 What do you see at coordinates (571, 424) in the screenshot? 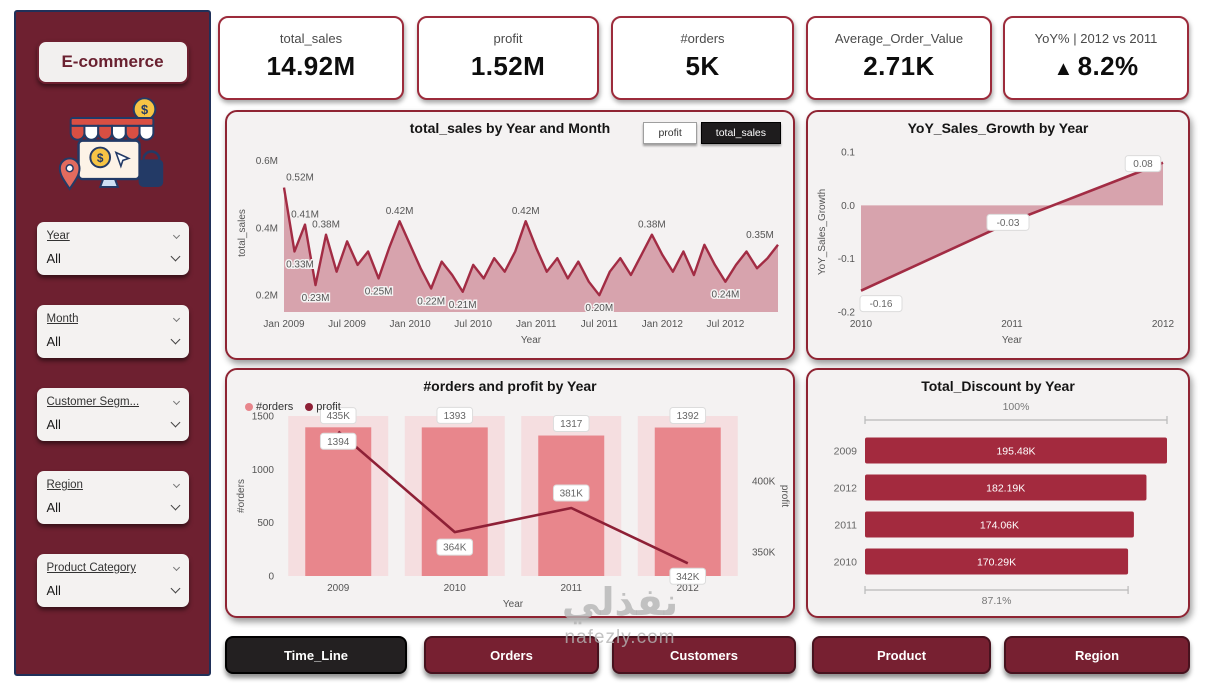
I see `svg-text: 1317` at bounding box center [571, 424].